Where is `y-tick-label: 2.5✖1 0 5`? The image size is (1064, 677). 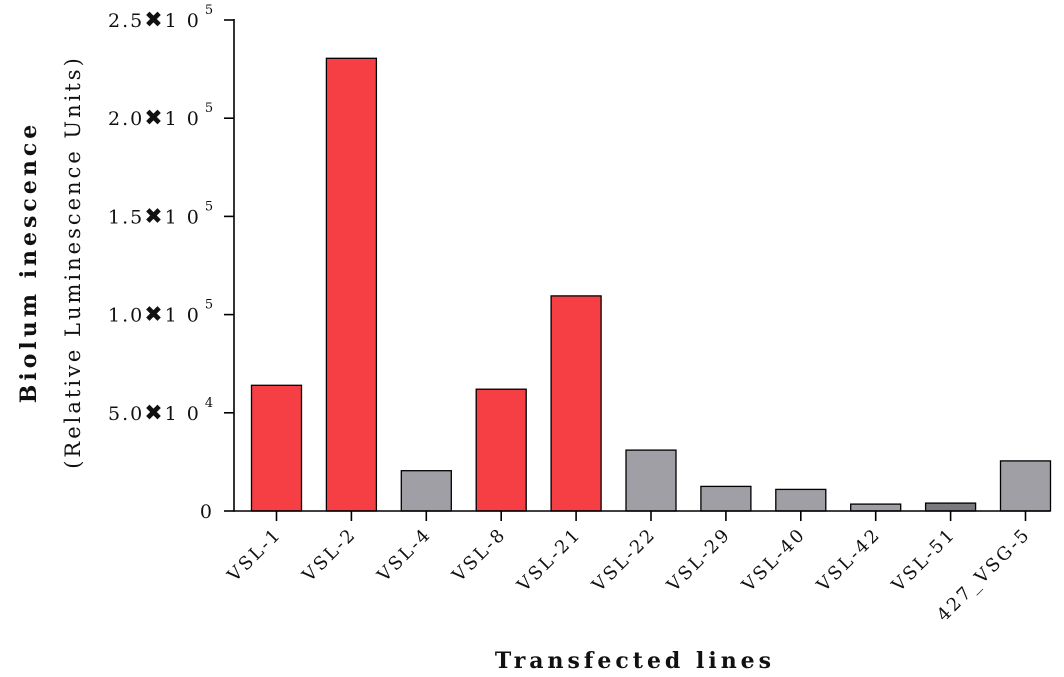 y-tick-label: 2.5✖1 0 5 is located at coordinates (161, 18).